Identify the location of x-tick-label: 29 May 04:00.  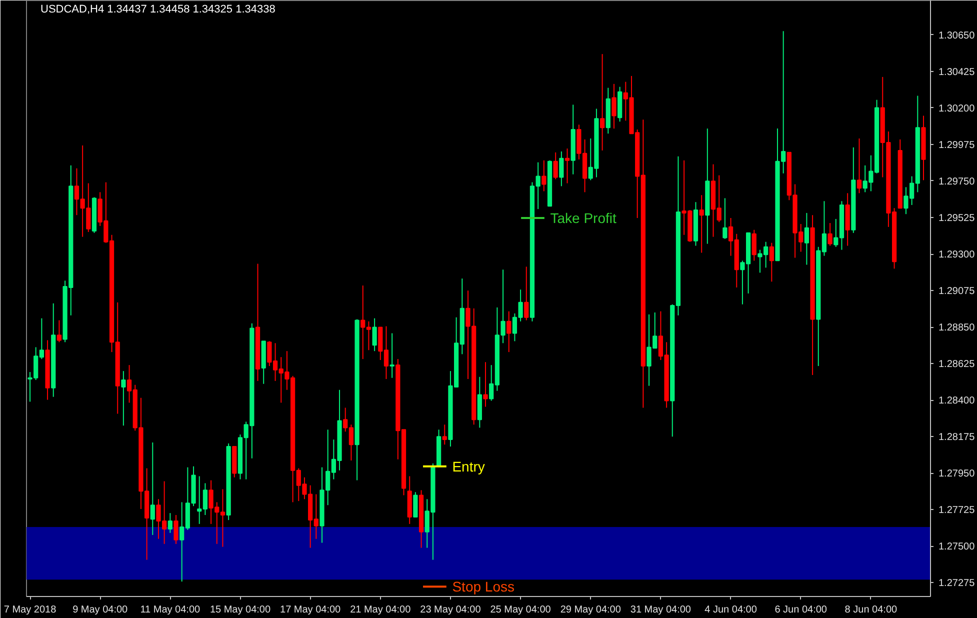
(591, 610).